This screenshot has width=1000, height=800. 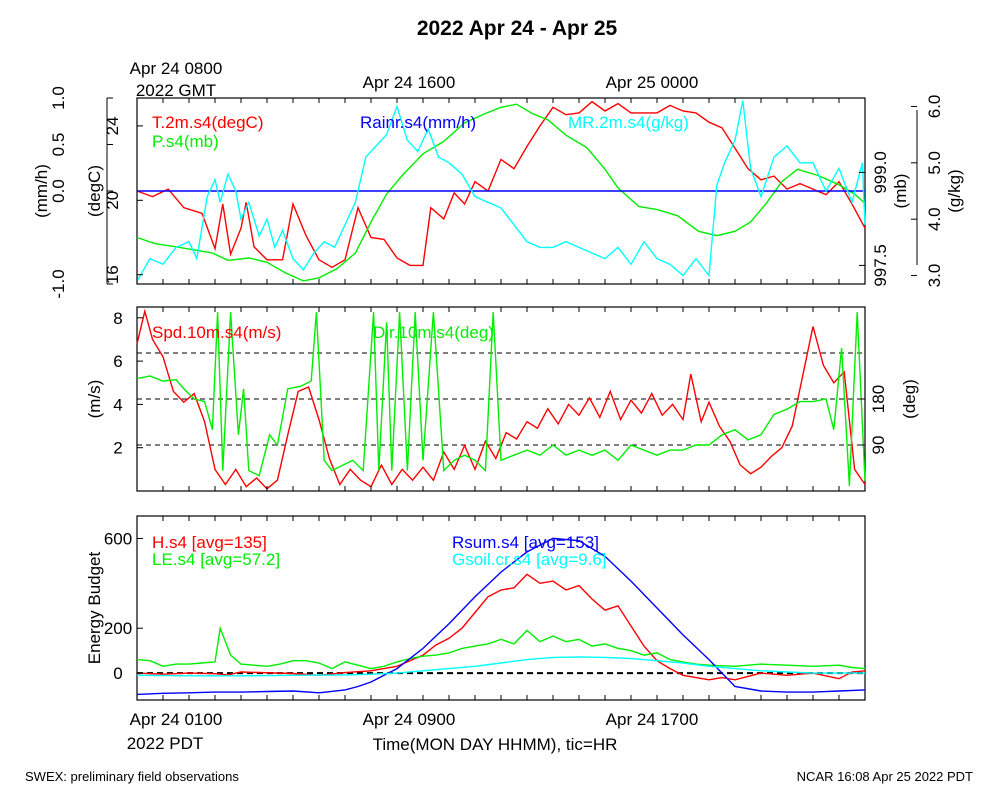 I want to click on legend-le: LE.s4 [avg=57.2], so click(x=216, y=559).